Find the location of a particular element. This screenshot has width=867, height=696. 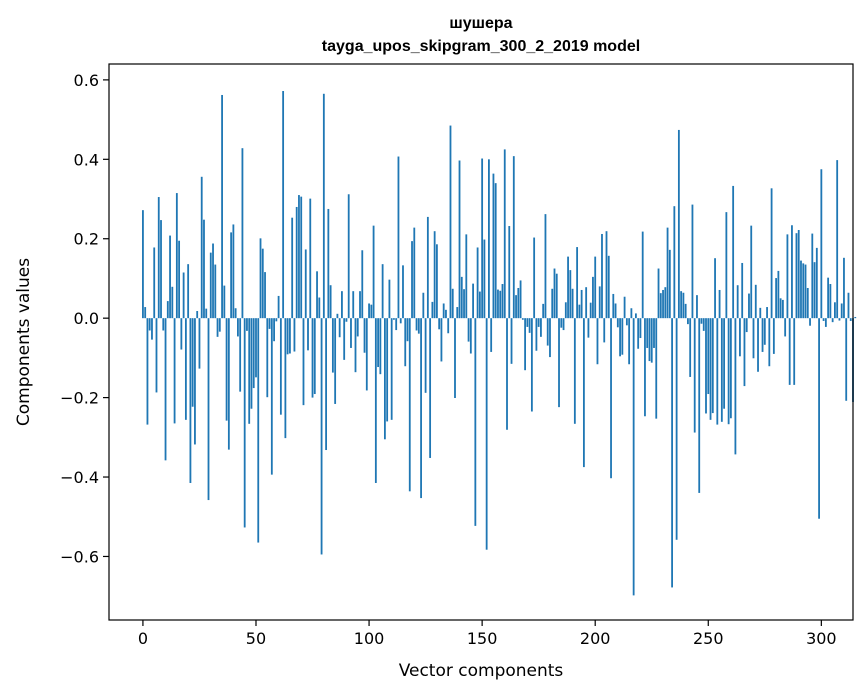

x-axis-ticks: 0 50 100 150 200 250 300 is located at coordinates (487, 634).